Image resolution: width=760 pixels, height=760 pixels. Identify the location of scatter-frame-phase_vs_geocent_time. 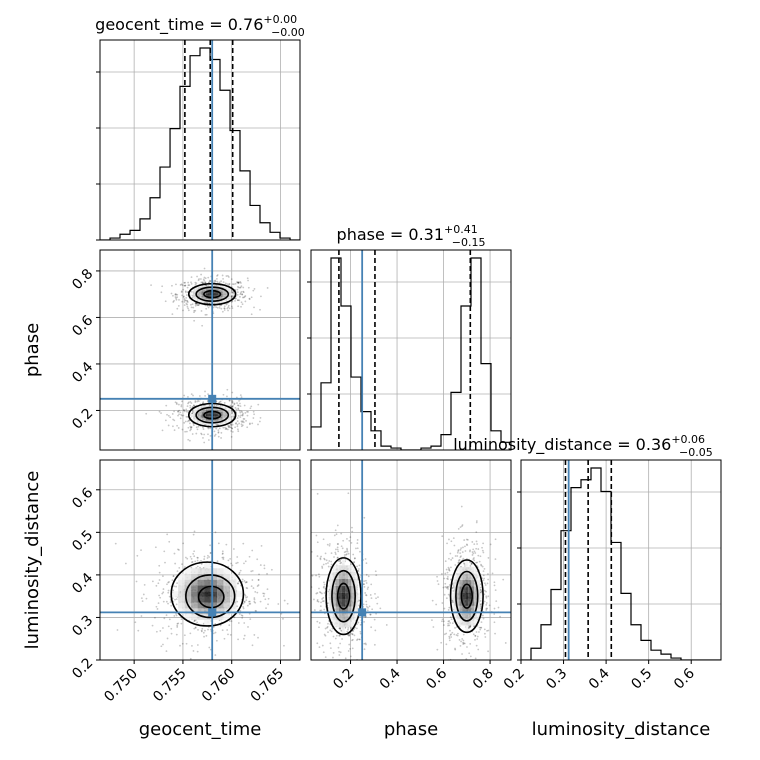
(200, 350).